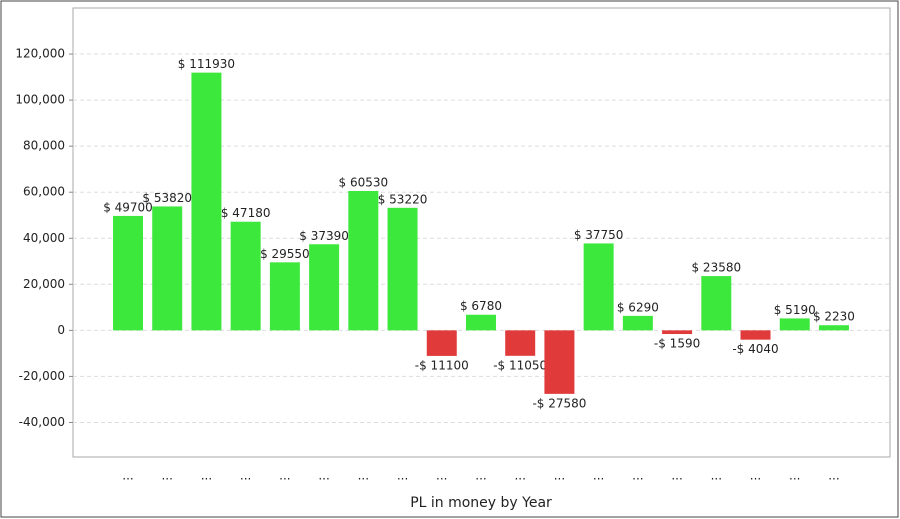 Image resolution: width=900 pixels, height=519 pixels. What do you see at coordinates (403, 199) in the screenshot?
I see `data-label: $ 53220` at bounding box center [403, 199].